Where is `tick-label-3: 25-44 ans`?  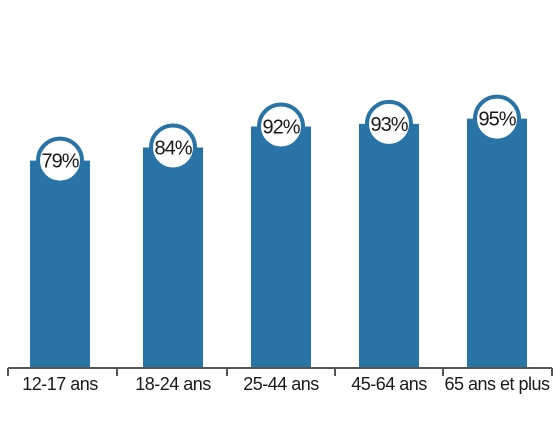
tick-label-3: 25-44 ans is located at coordinates (281, 384).